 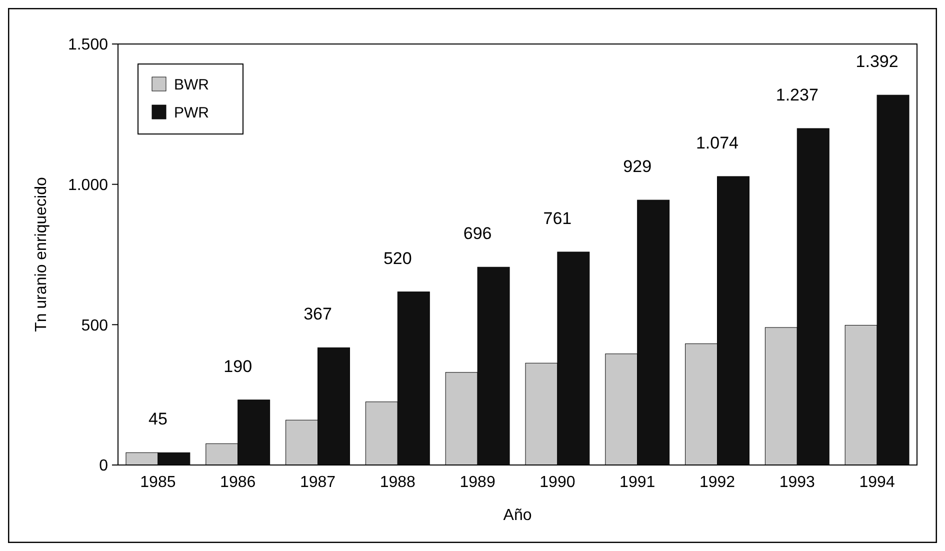 What do you see at coordinates (797, 482) in the screenshot?
I see `x-tick-label: 1993` at bounding box center [797, 482].